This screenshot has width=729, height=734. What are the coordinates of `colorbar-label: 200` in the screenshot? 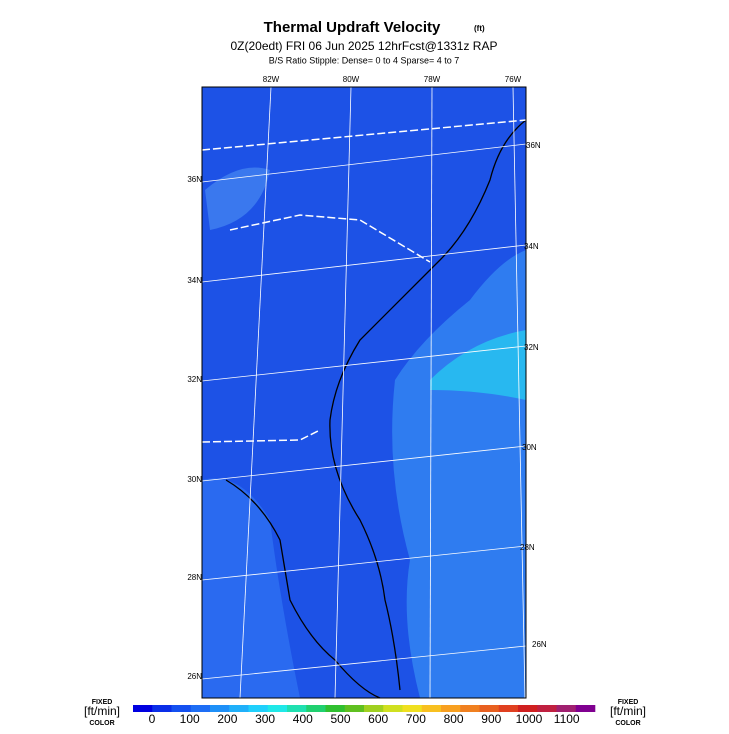 It's located at (227, 719).